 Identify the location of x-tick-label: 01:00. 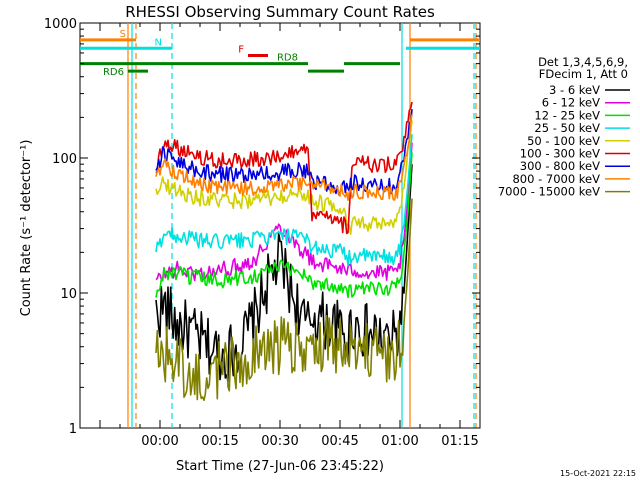
(399, 441).